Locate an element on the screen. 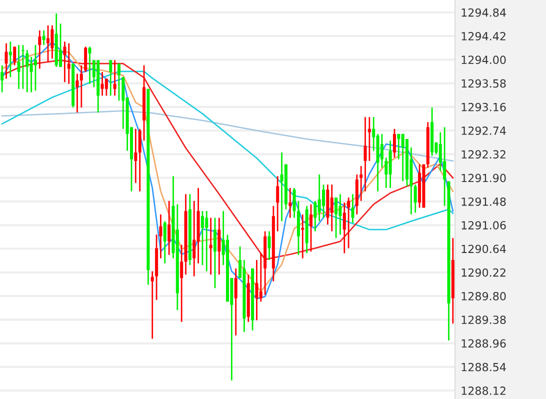  y-tick-label: 1294.84 is located at coordinates (484, 12).